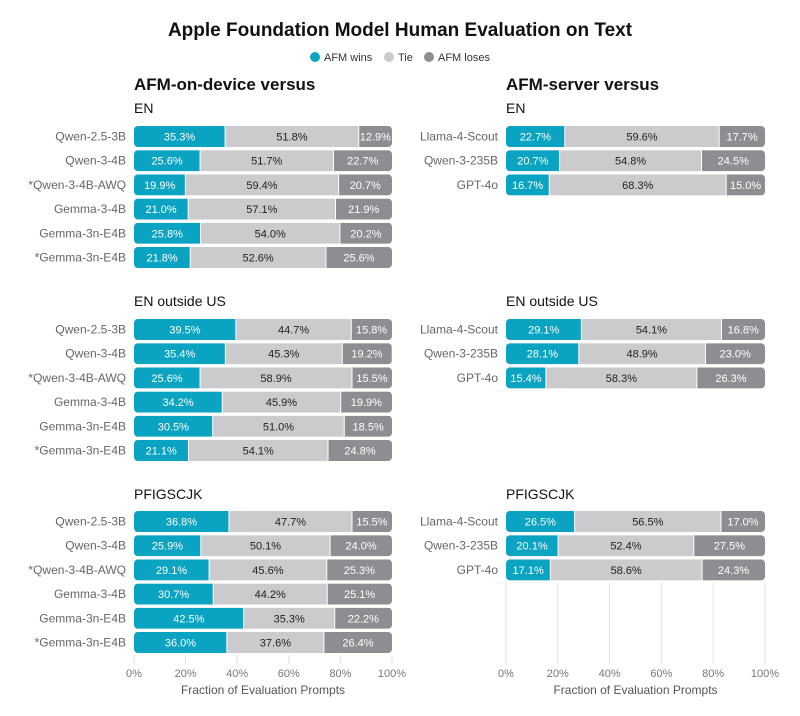  What do you see at coordinates (180, 301) in the screenshot?
I see `section-title: EN outside US` at bounding box center [180, 301].